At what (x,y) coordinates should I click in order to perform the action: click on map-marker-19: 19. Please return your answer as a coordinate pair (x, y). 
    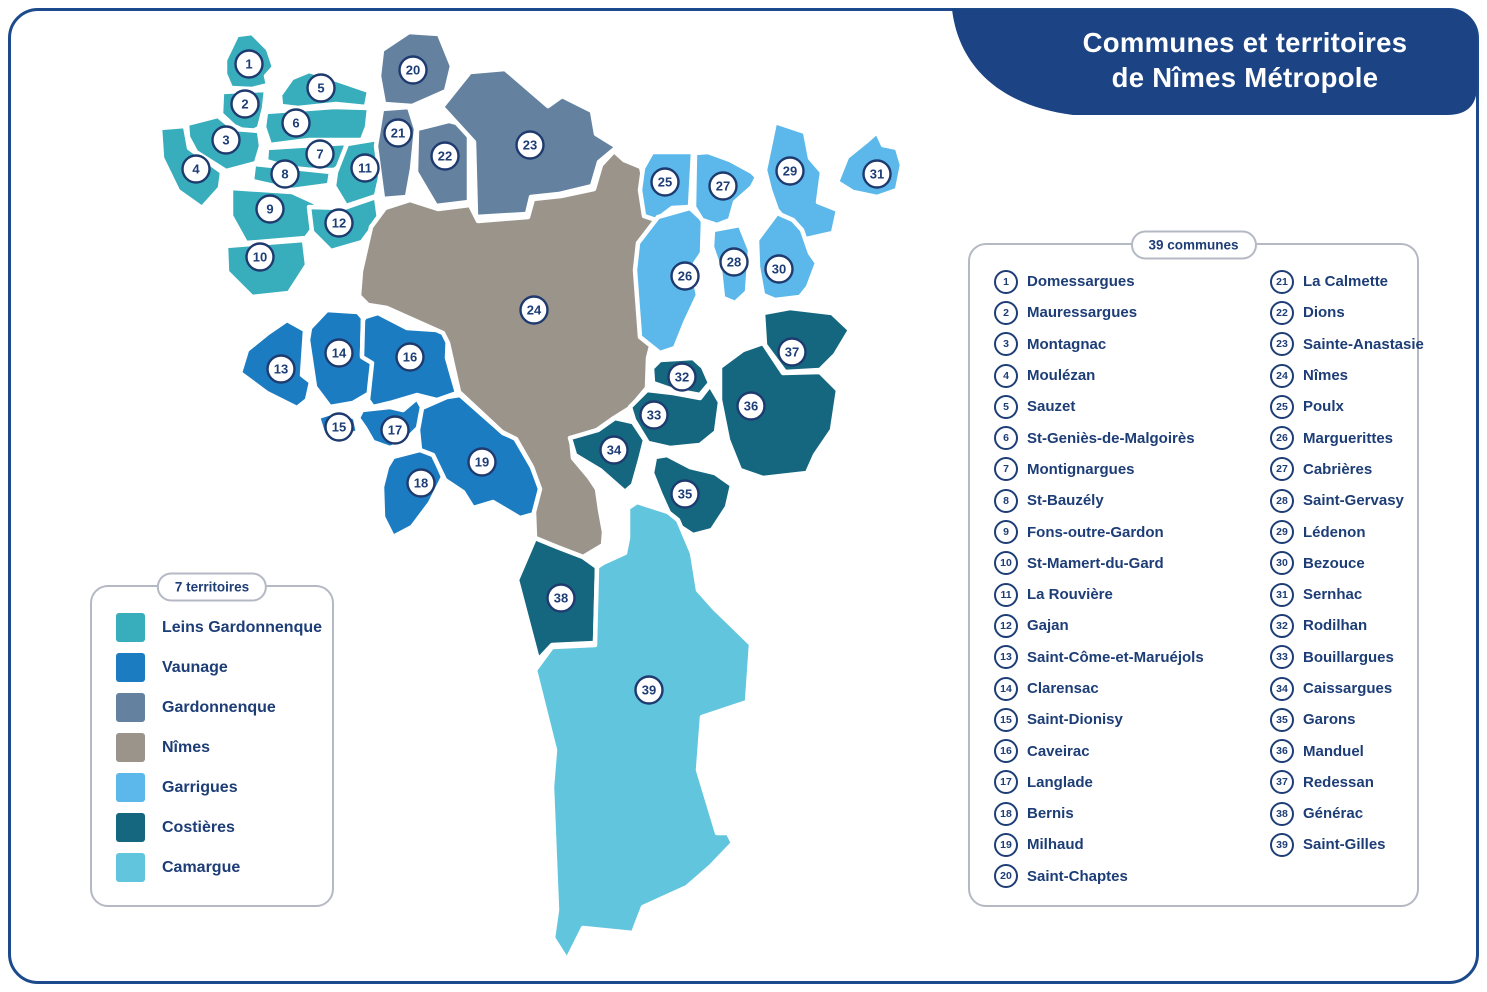
    Looking at the image, I should click on (482, 462).